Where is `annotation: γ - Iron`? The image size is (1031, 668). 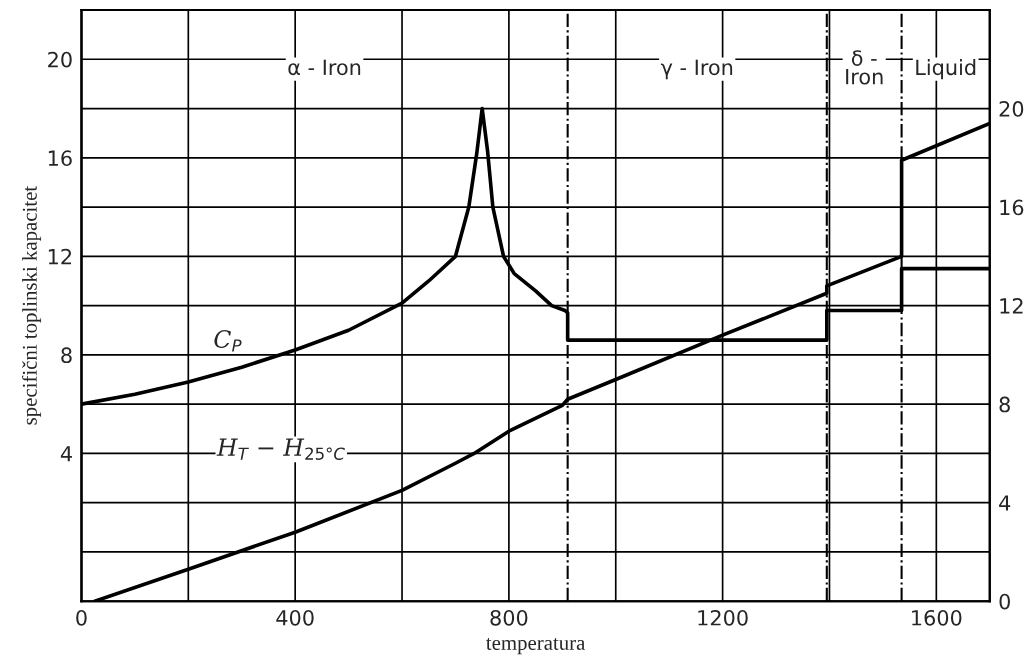
annotation: γ - Iron is located at coordinates (696, 69).